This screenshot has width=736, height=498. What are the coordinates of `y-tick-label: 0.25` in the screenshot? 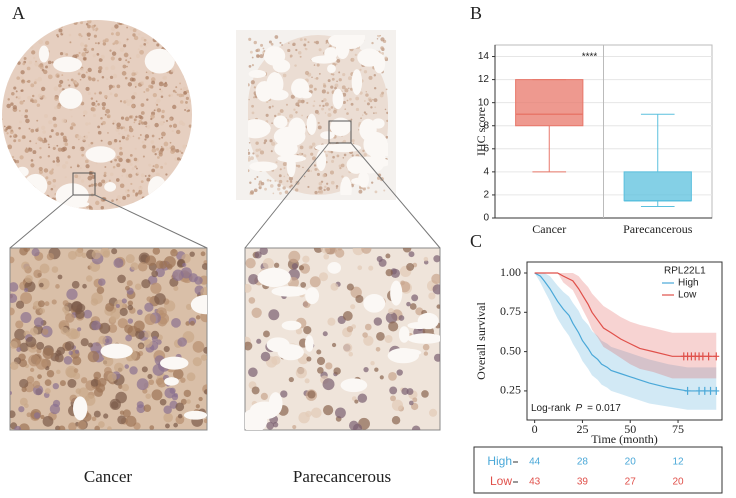 It's located at (510, 390).